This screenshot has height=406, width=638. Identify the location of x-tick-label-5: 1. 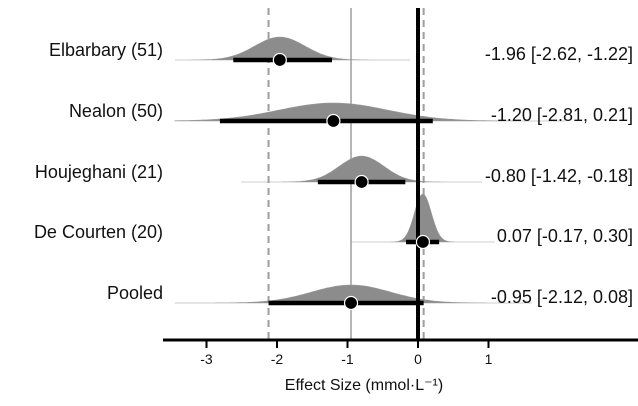
(489, 359).